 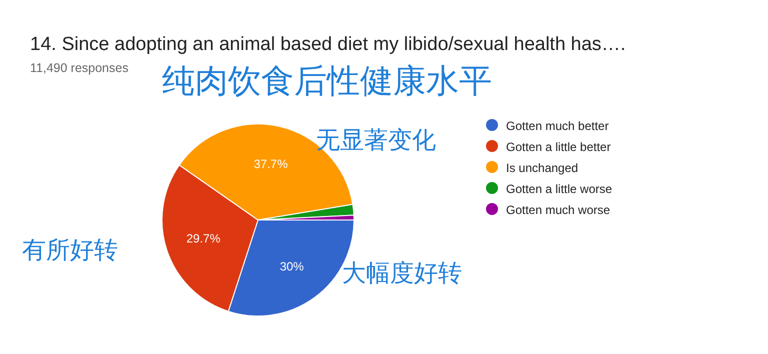 I want to click on data-label: 37.7%, so click(x=271, y=163).